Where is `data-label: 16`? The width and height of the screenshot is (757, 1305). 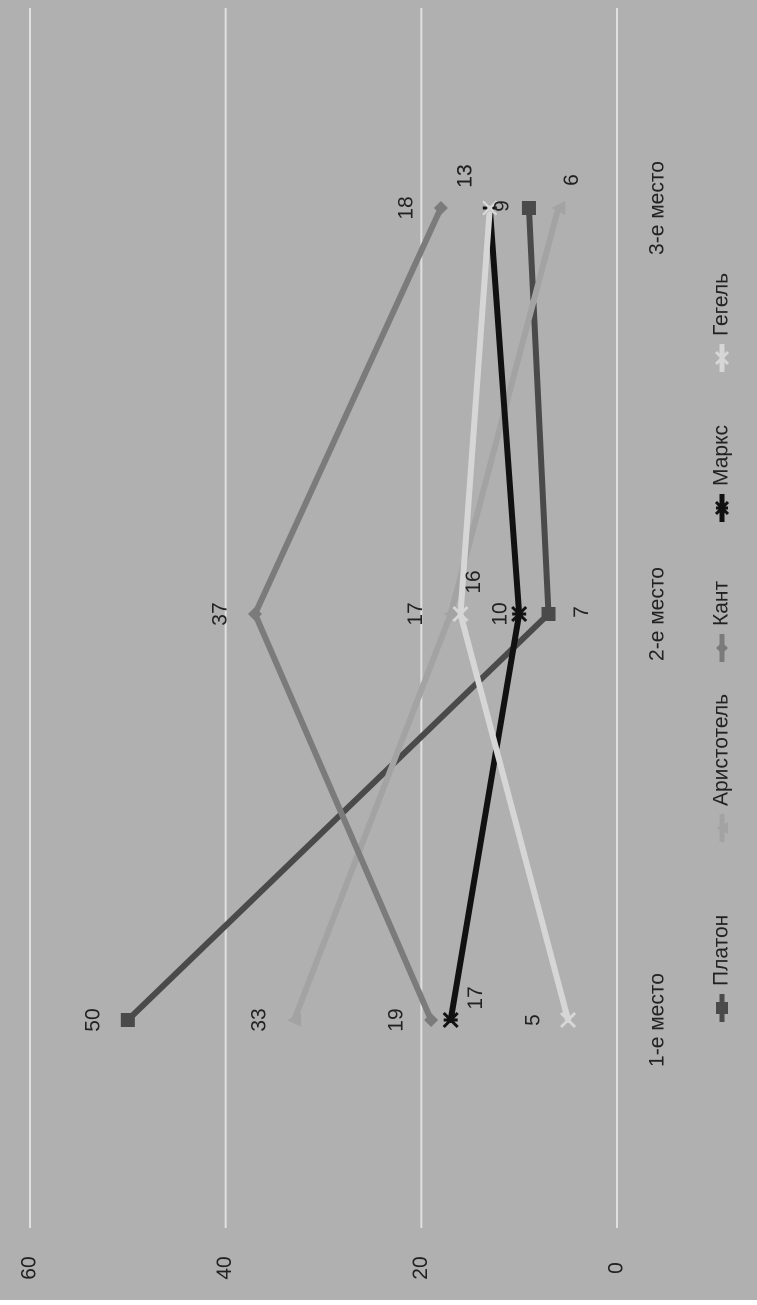 data-label: 16 is located at coordinates (473, 581).